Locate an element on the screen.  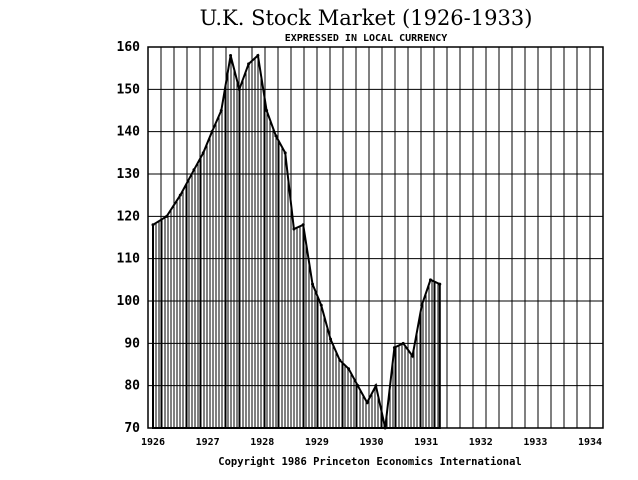
x-tick-label: 1927 is located at coordinates (208, 442).